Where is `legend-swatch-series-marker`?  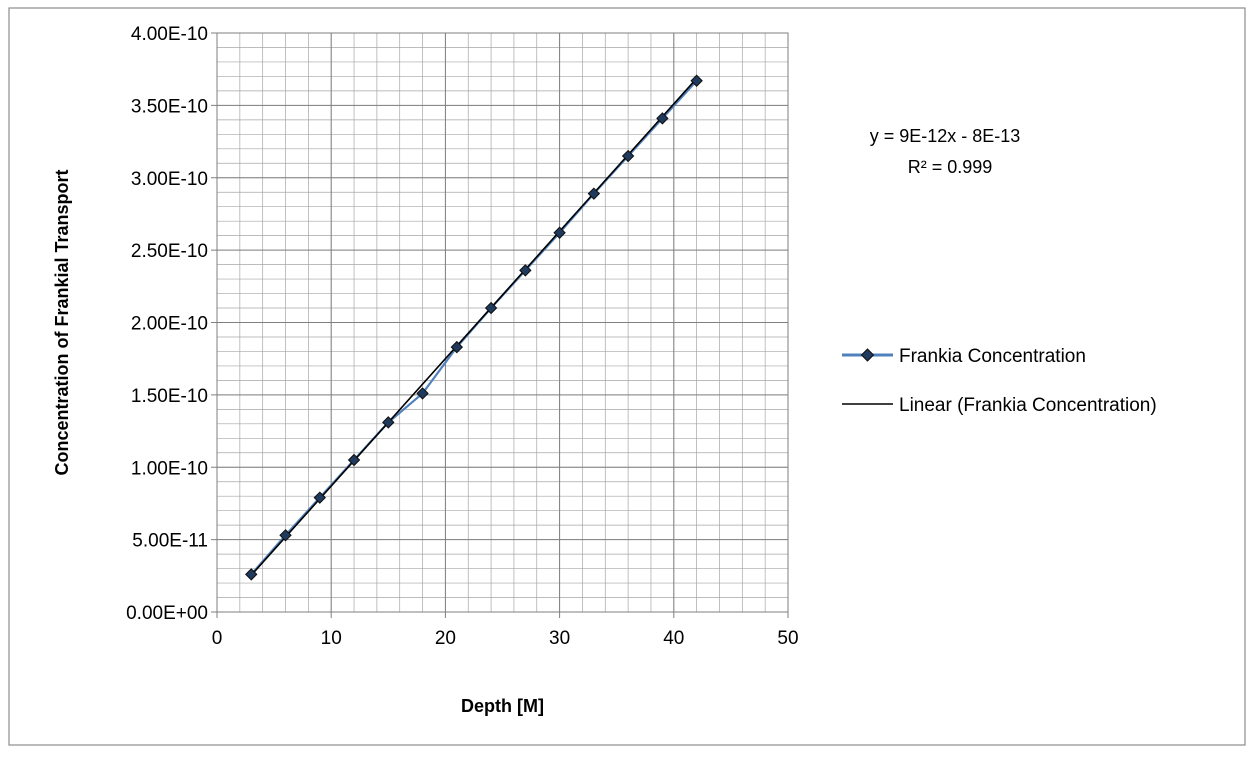 legend-swatch-series-marker is located at coordinates (867, 355).